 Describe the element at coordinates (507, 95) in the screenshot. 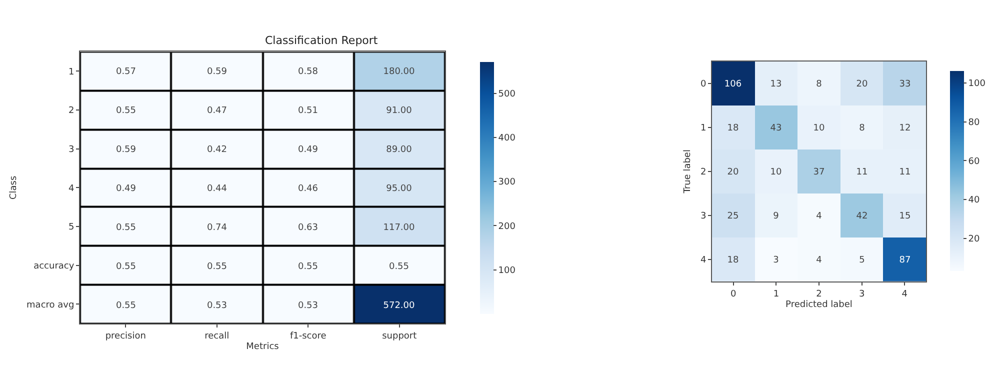

I see `color-bar-label: 500` at that location.